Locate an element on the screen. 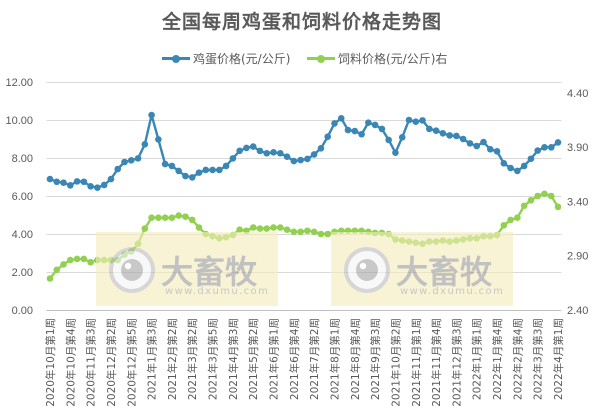 The image size is (604, 416). x-axis-tick-label: 2022年1月第1周 is located at coordinates (477, 359).